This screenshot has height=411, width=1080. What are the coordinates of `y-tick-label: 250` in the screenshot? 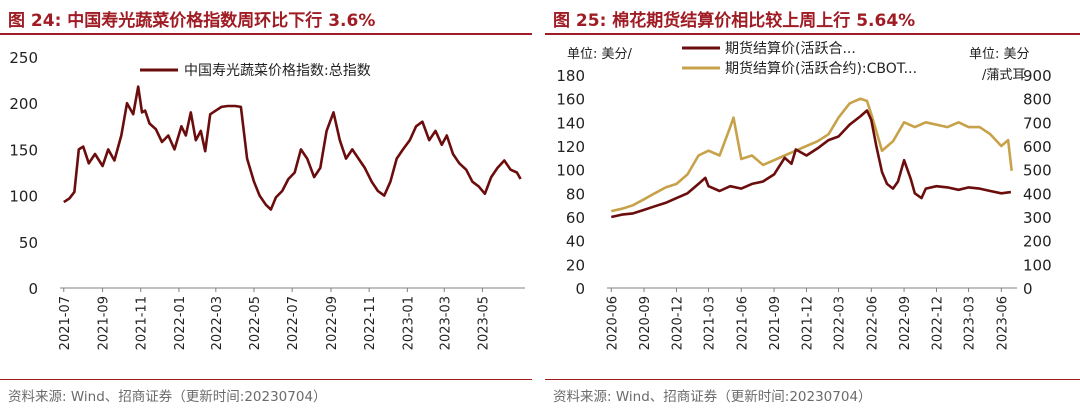 It's located at (23, 58).